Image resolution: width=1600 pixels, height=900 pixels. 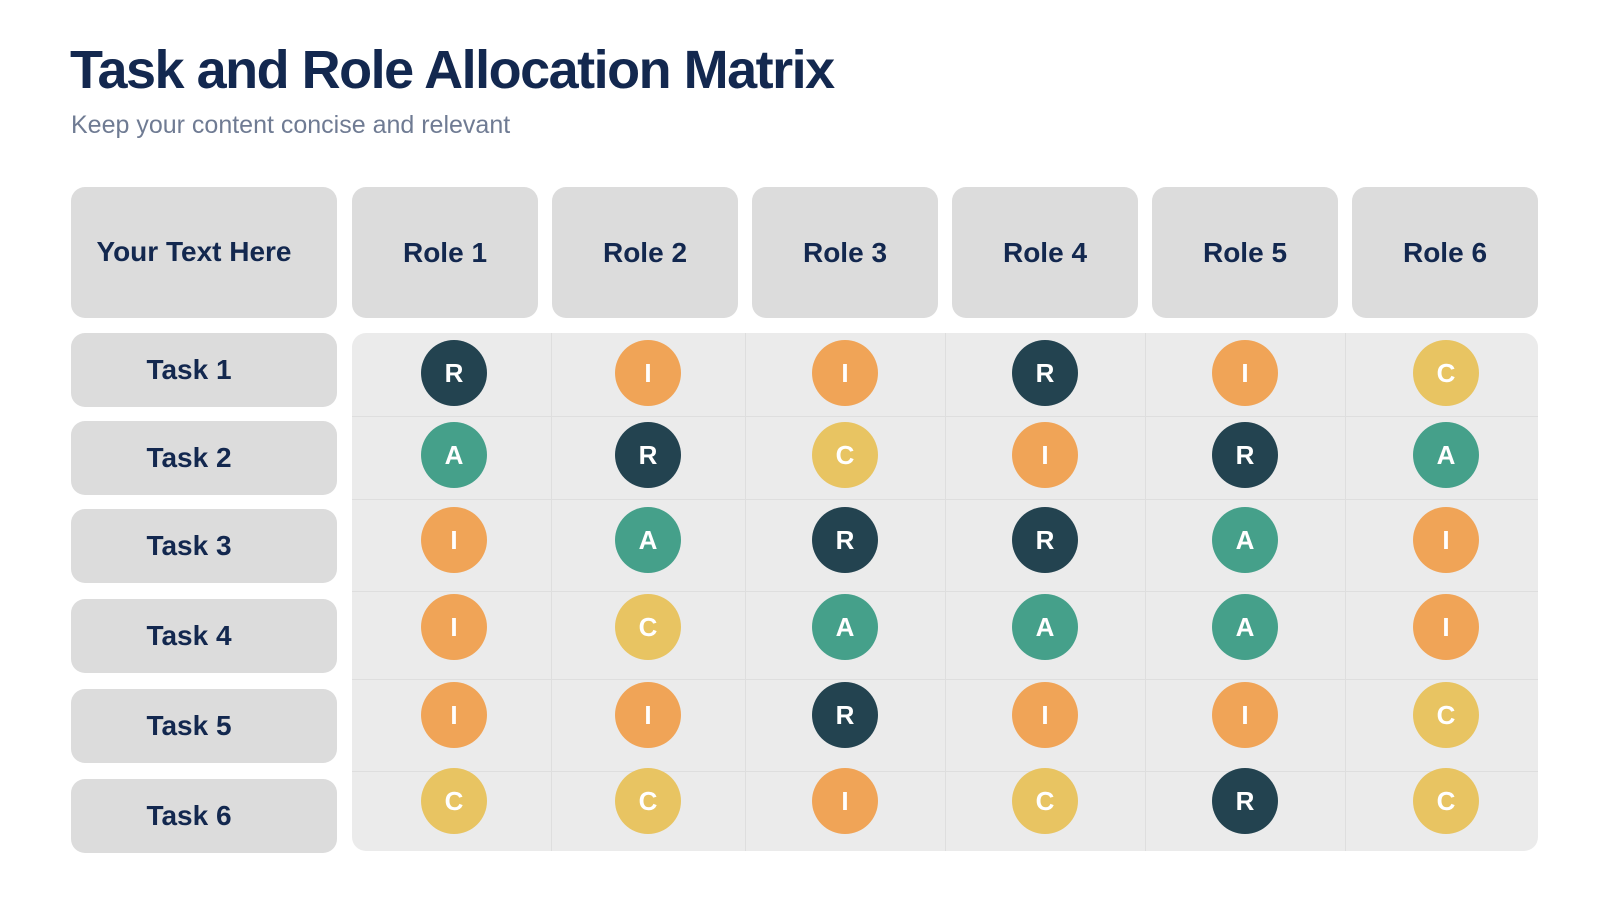 I want to click on task-label-5: Task 5, so click(x=204, y=726).